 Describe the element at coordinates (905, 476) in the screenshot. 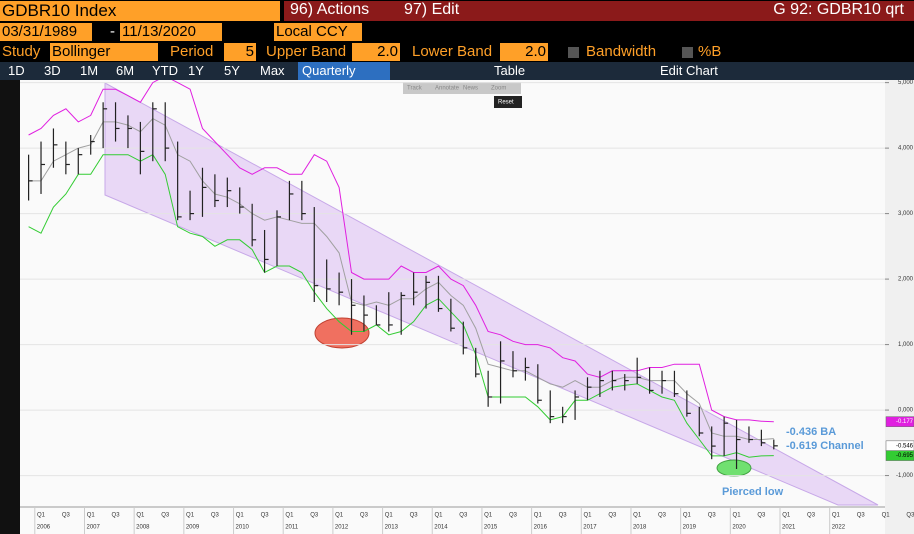

I see `y-tick-label: -1,000` at that location.